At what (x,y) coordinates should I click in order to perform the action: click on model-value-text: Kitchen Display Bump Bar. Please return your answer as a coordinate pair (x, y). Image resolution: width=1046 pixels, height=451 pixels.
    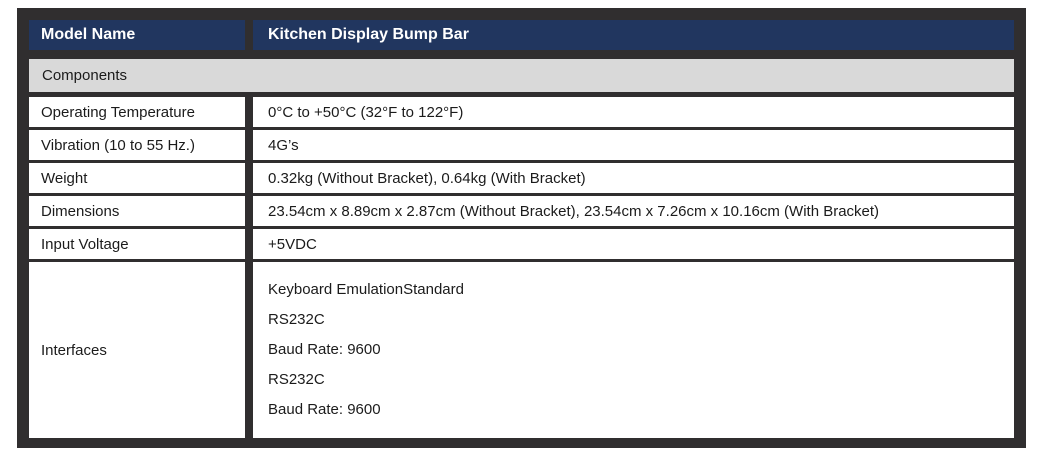
    Looking at the image, I should click on (368, 34).